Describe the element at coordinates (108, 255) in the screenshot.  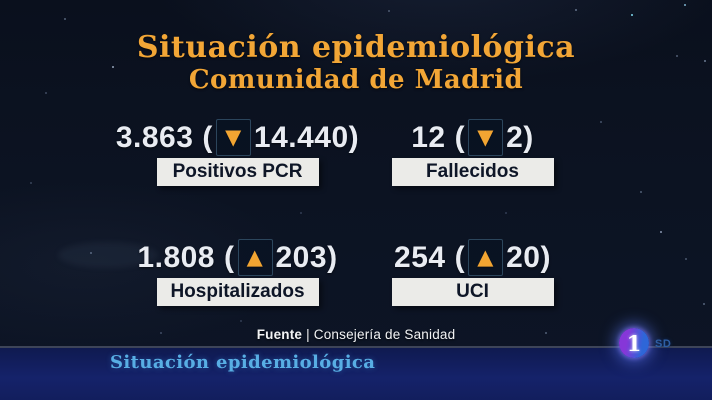
I see `background-smudge` at that location.